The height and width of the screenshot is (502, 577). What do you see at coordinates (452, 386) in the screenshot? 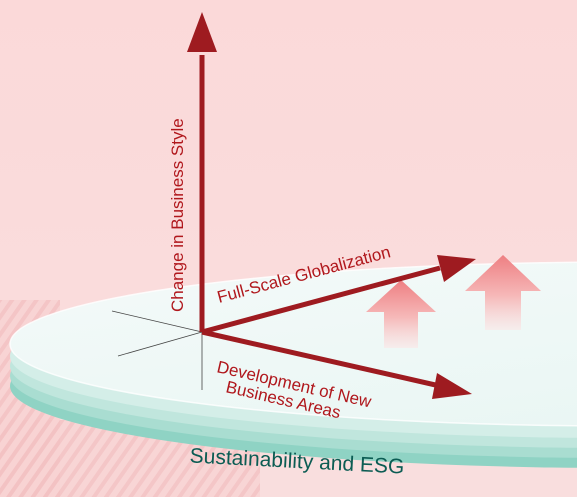
I see `new-areas-axis-head` at bounding box center [452, 386].